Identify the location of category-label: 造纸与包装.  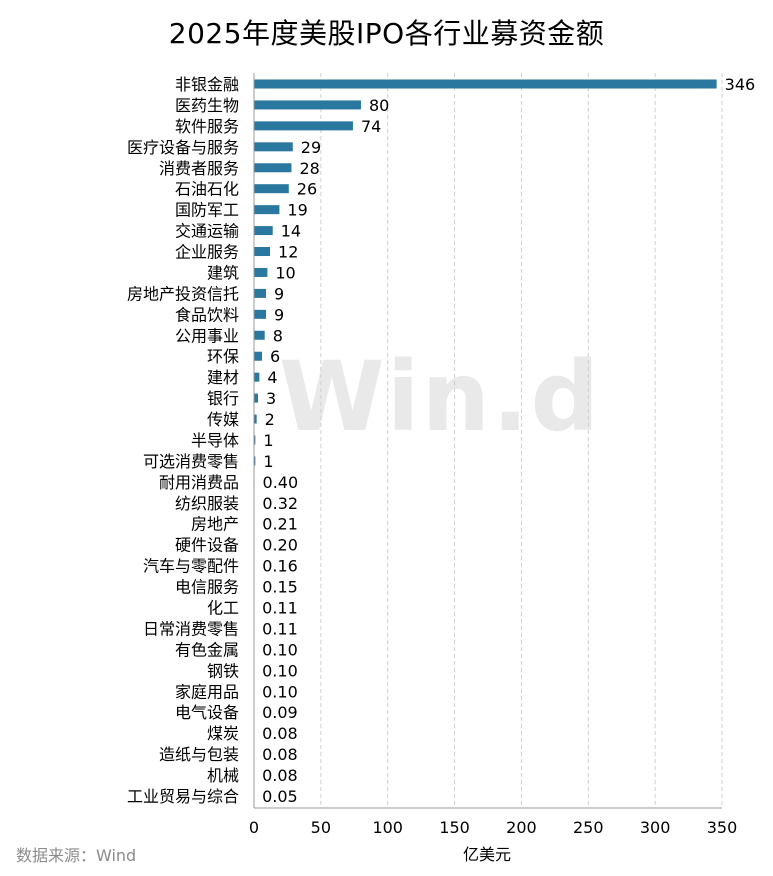
(199, 754).